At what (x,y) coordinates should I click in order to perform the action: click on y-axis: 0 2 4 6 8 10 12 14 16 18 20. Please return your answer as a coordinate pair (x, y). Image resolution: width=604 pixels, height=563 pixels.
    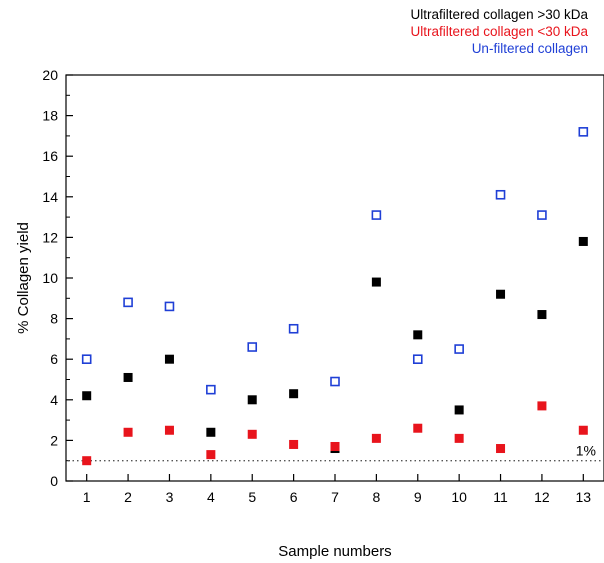
    Looking at the image, I should click on (57, 278).